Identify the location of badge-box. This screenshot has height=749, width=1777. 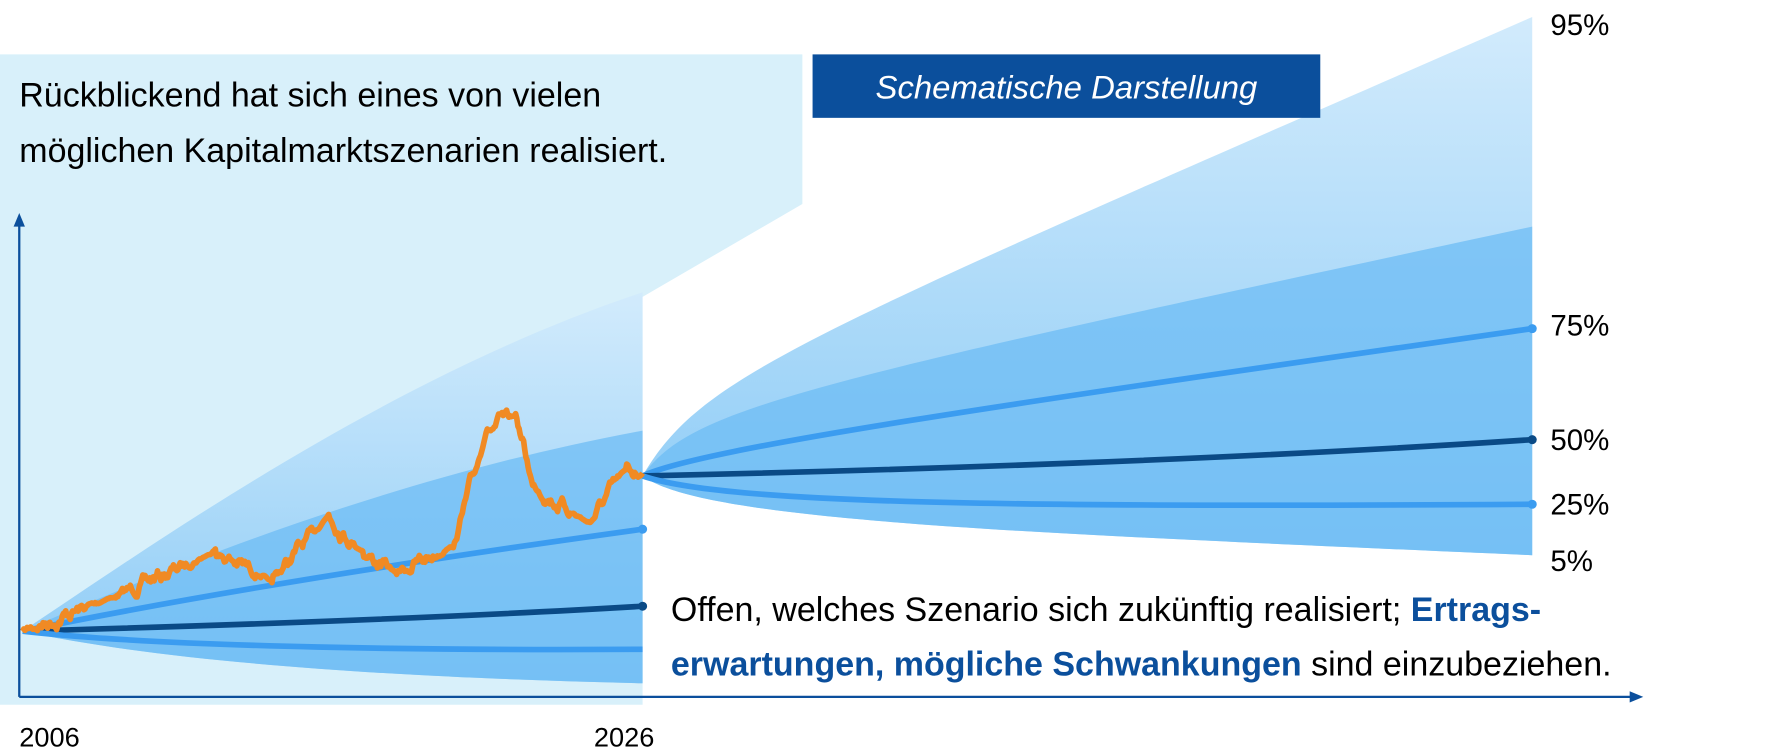
(1066, 86).